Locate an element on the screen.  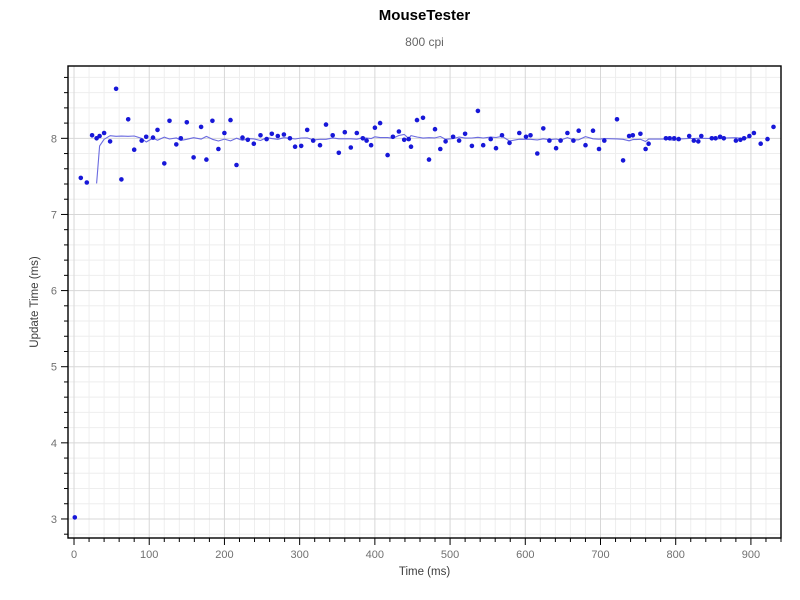
y-tick-label: 4 is located at coordinates (54, 444).